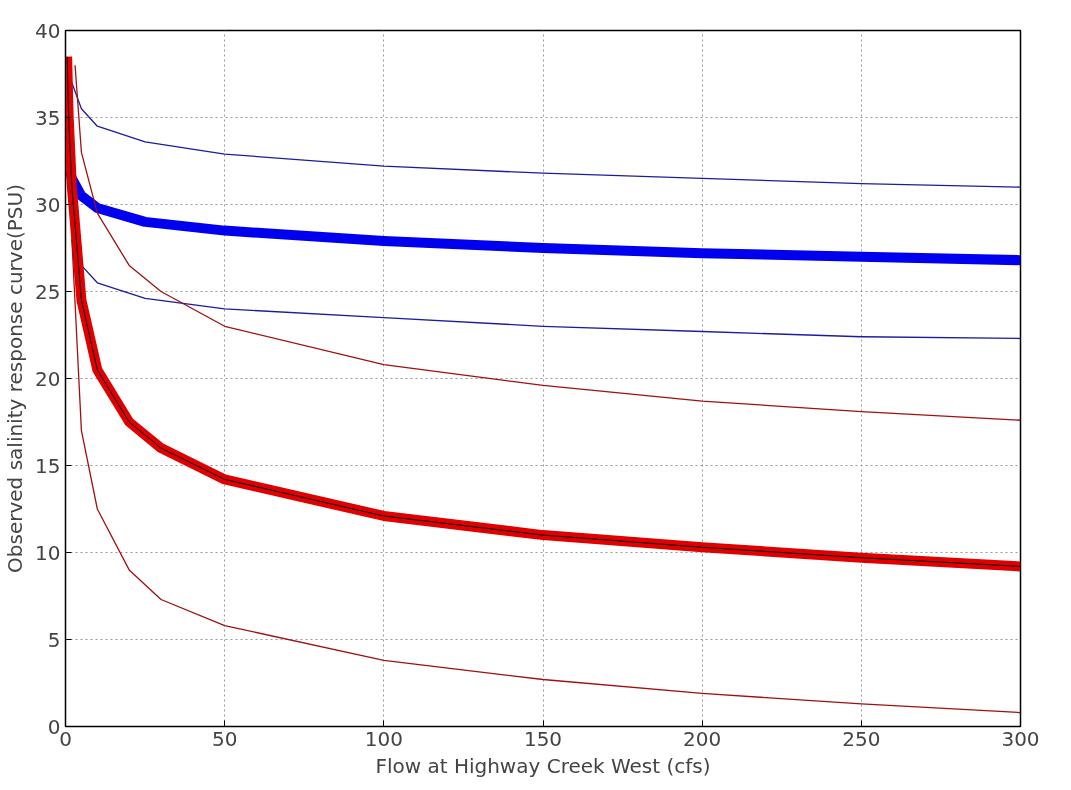 The image size is (1071, 790). What do you see at coordinates (15, 378) in the screenshot?
I see `y-axis-title: Observed salinity response curve(PSU)` at bounding box center [15, 378].